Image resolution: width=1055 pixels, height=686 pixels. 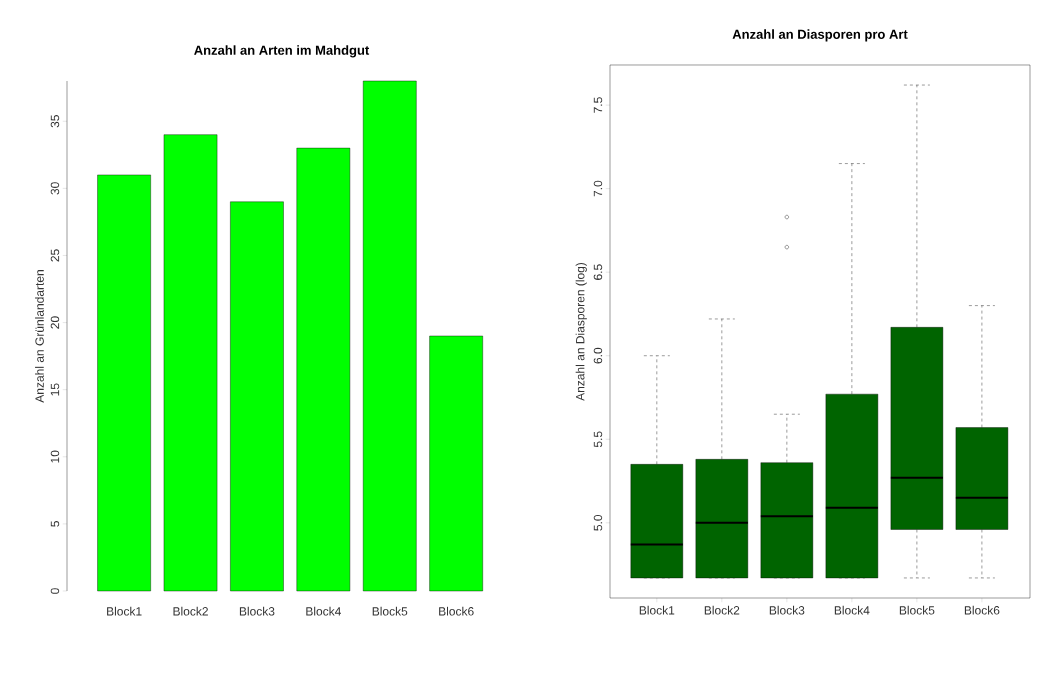 What do you see at coordinates (55, 322) in the screenshot?
I see `y-tick-label: 20` at bounding box center [55, 322].